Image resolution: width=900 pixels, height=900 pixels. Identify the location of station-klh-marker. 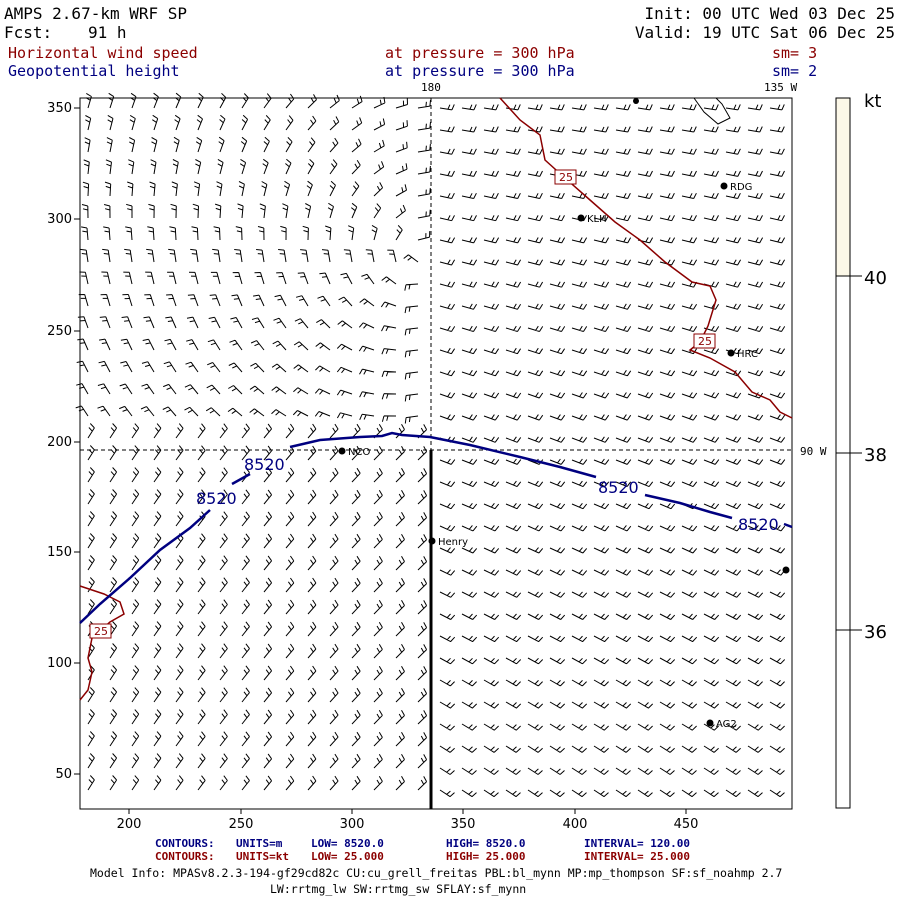
(581, 218).